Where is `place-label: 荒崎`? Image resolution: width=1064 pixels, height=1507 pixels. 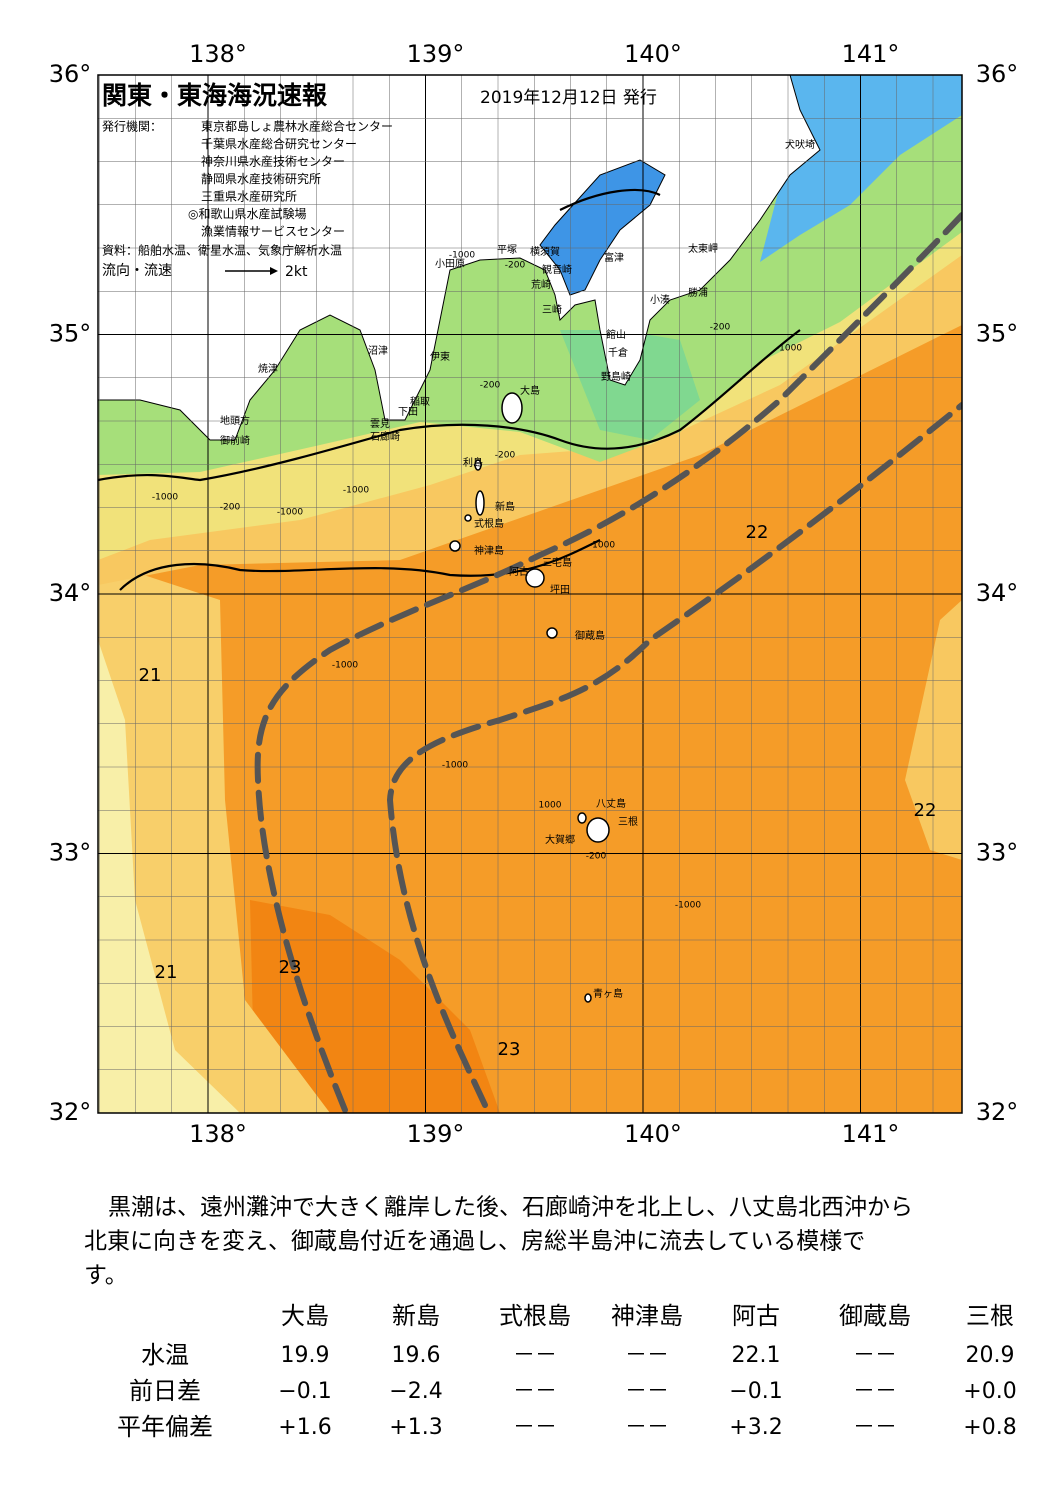 place-label: 荒崎 is located at coordinates (541, 284).